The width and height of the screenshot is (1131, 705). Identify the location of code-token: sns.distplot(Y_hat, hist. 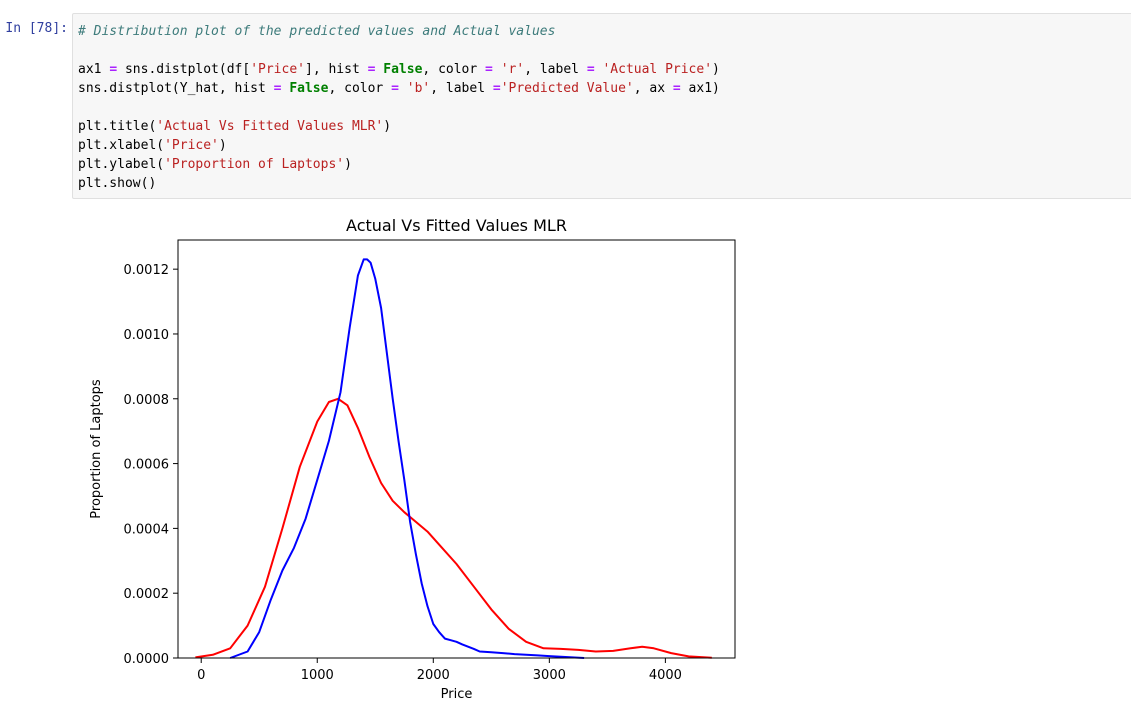
(176, 88).